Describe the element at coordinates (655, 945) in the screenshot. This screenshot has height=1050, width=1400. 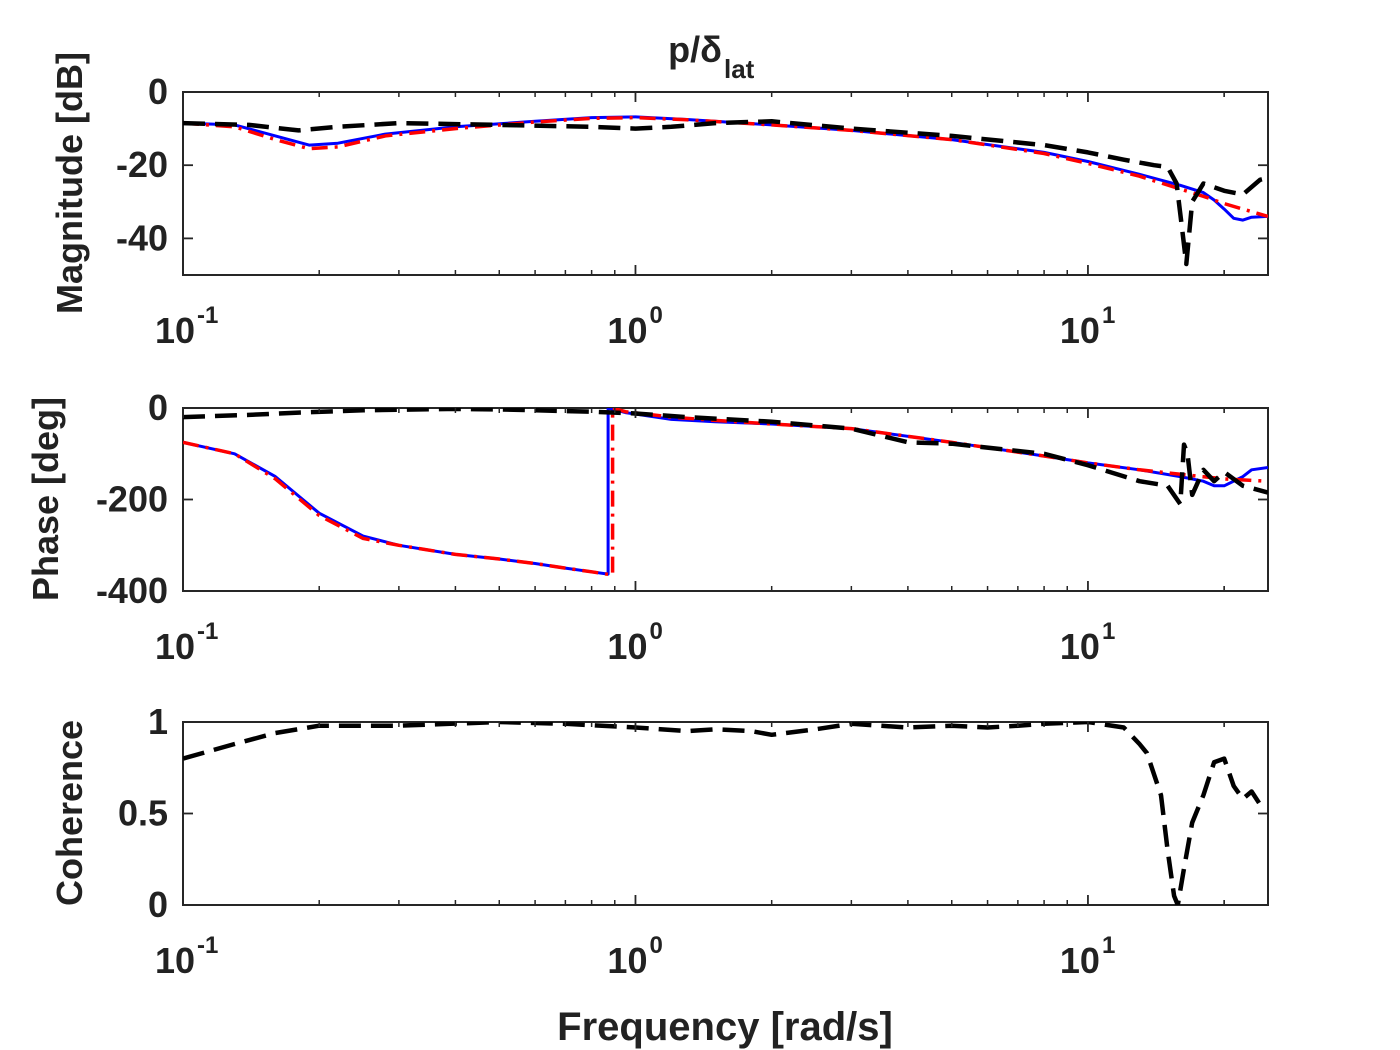
I see `coherence-x-tick-exponent: 0` at that location.